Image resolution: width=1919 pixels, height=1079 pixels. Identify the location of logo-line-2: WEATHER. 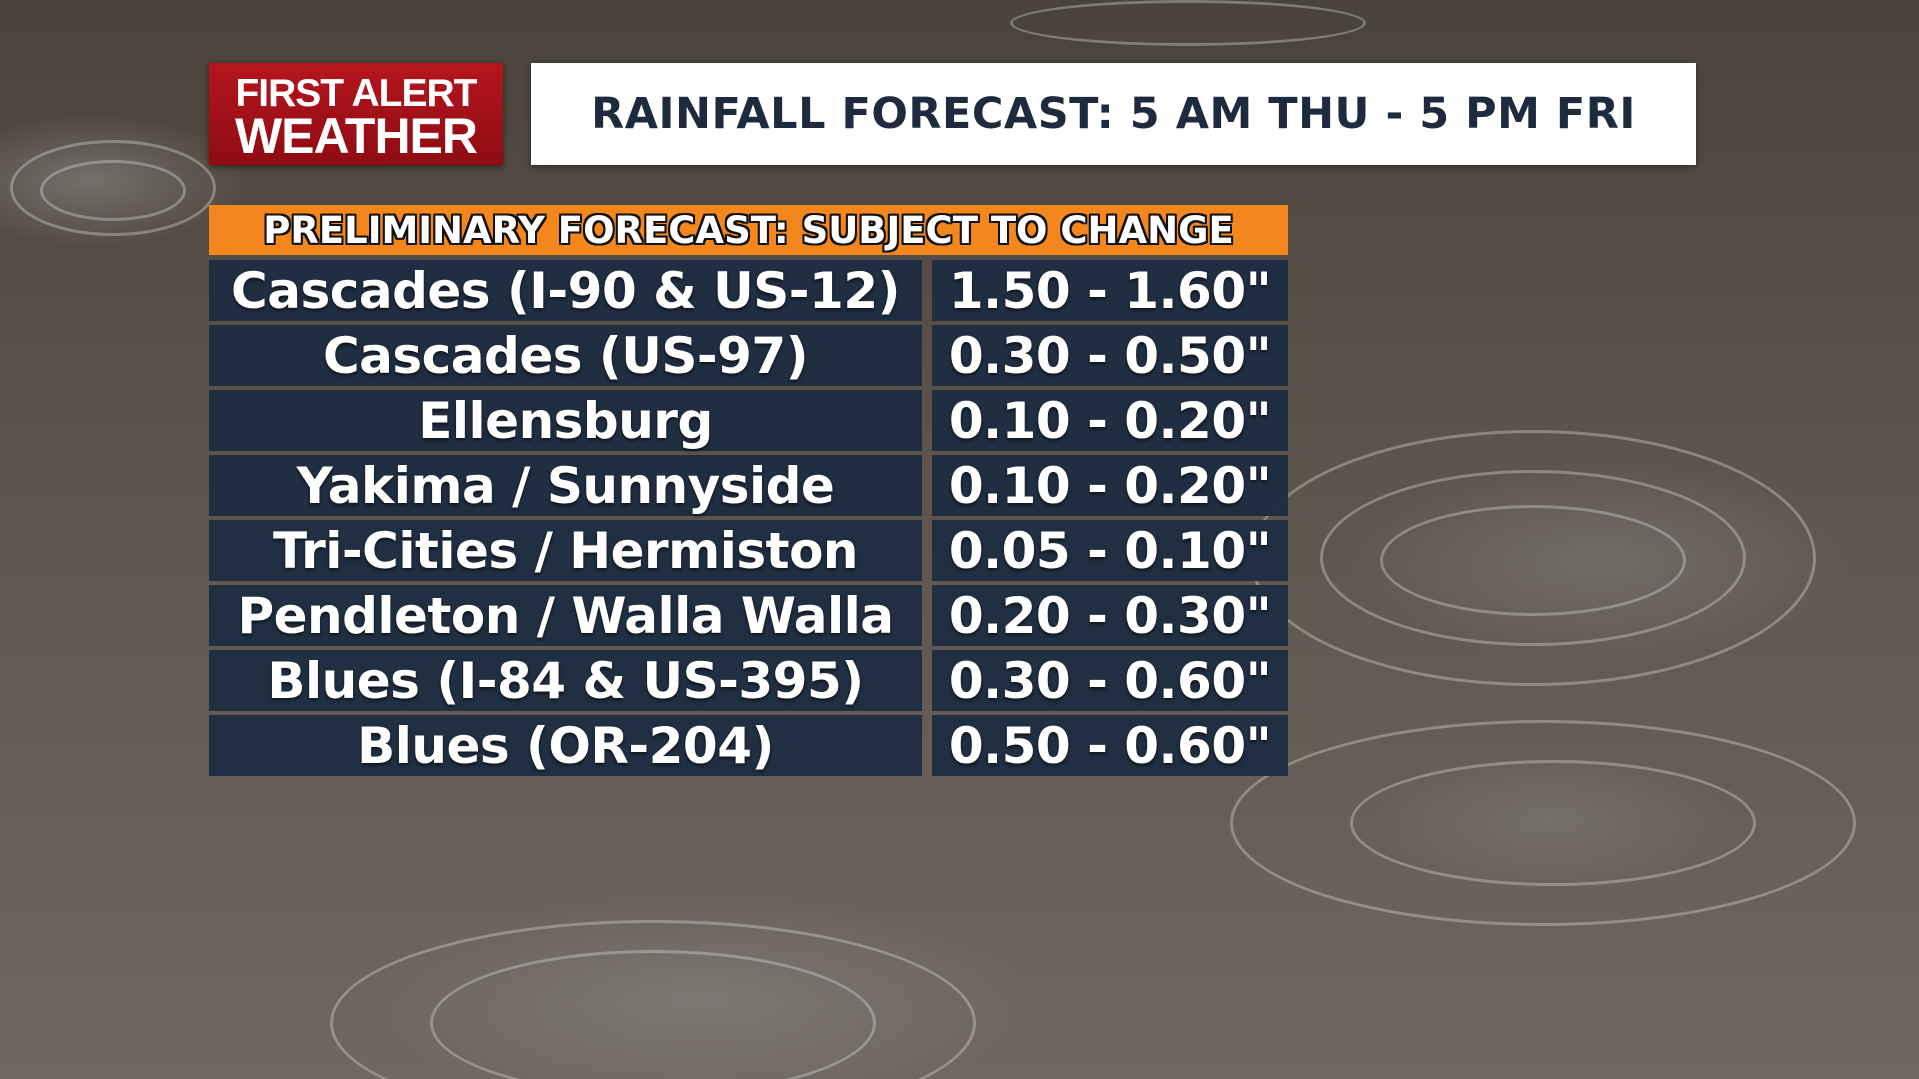
(356, 136).